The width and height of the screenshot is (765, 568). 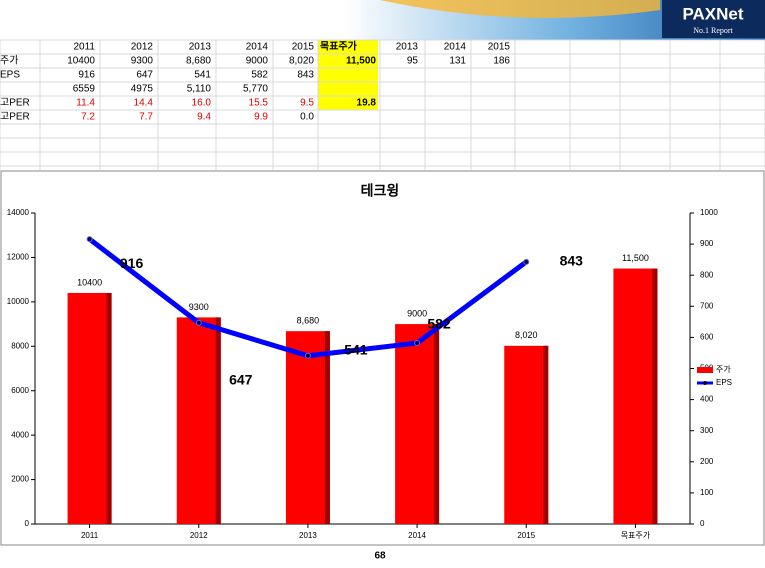 What do you see at coordinates (89, 282) in the screenshot?
I see `bar-label: 10400` at bounding box center [89, 282].